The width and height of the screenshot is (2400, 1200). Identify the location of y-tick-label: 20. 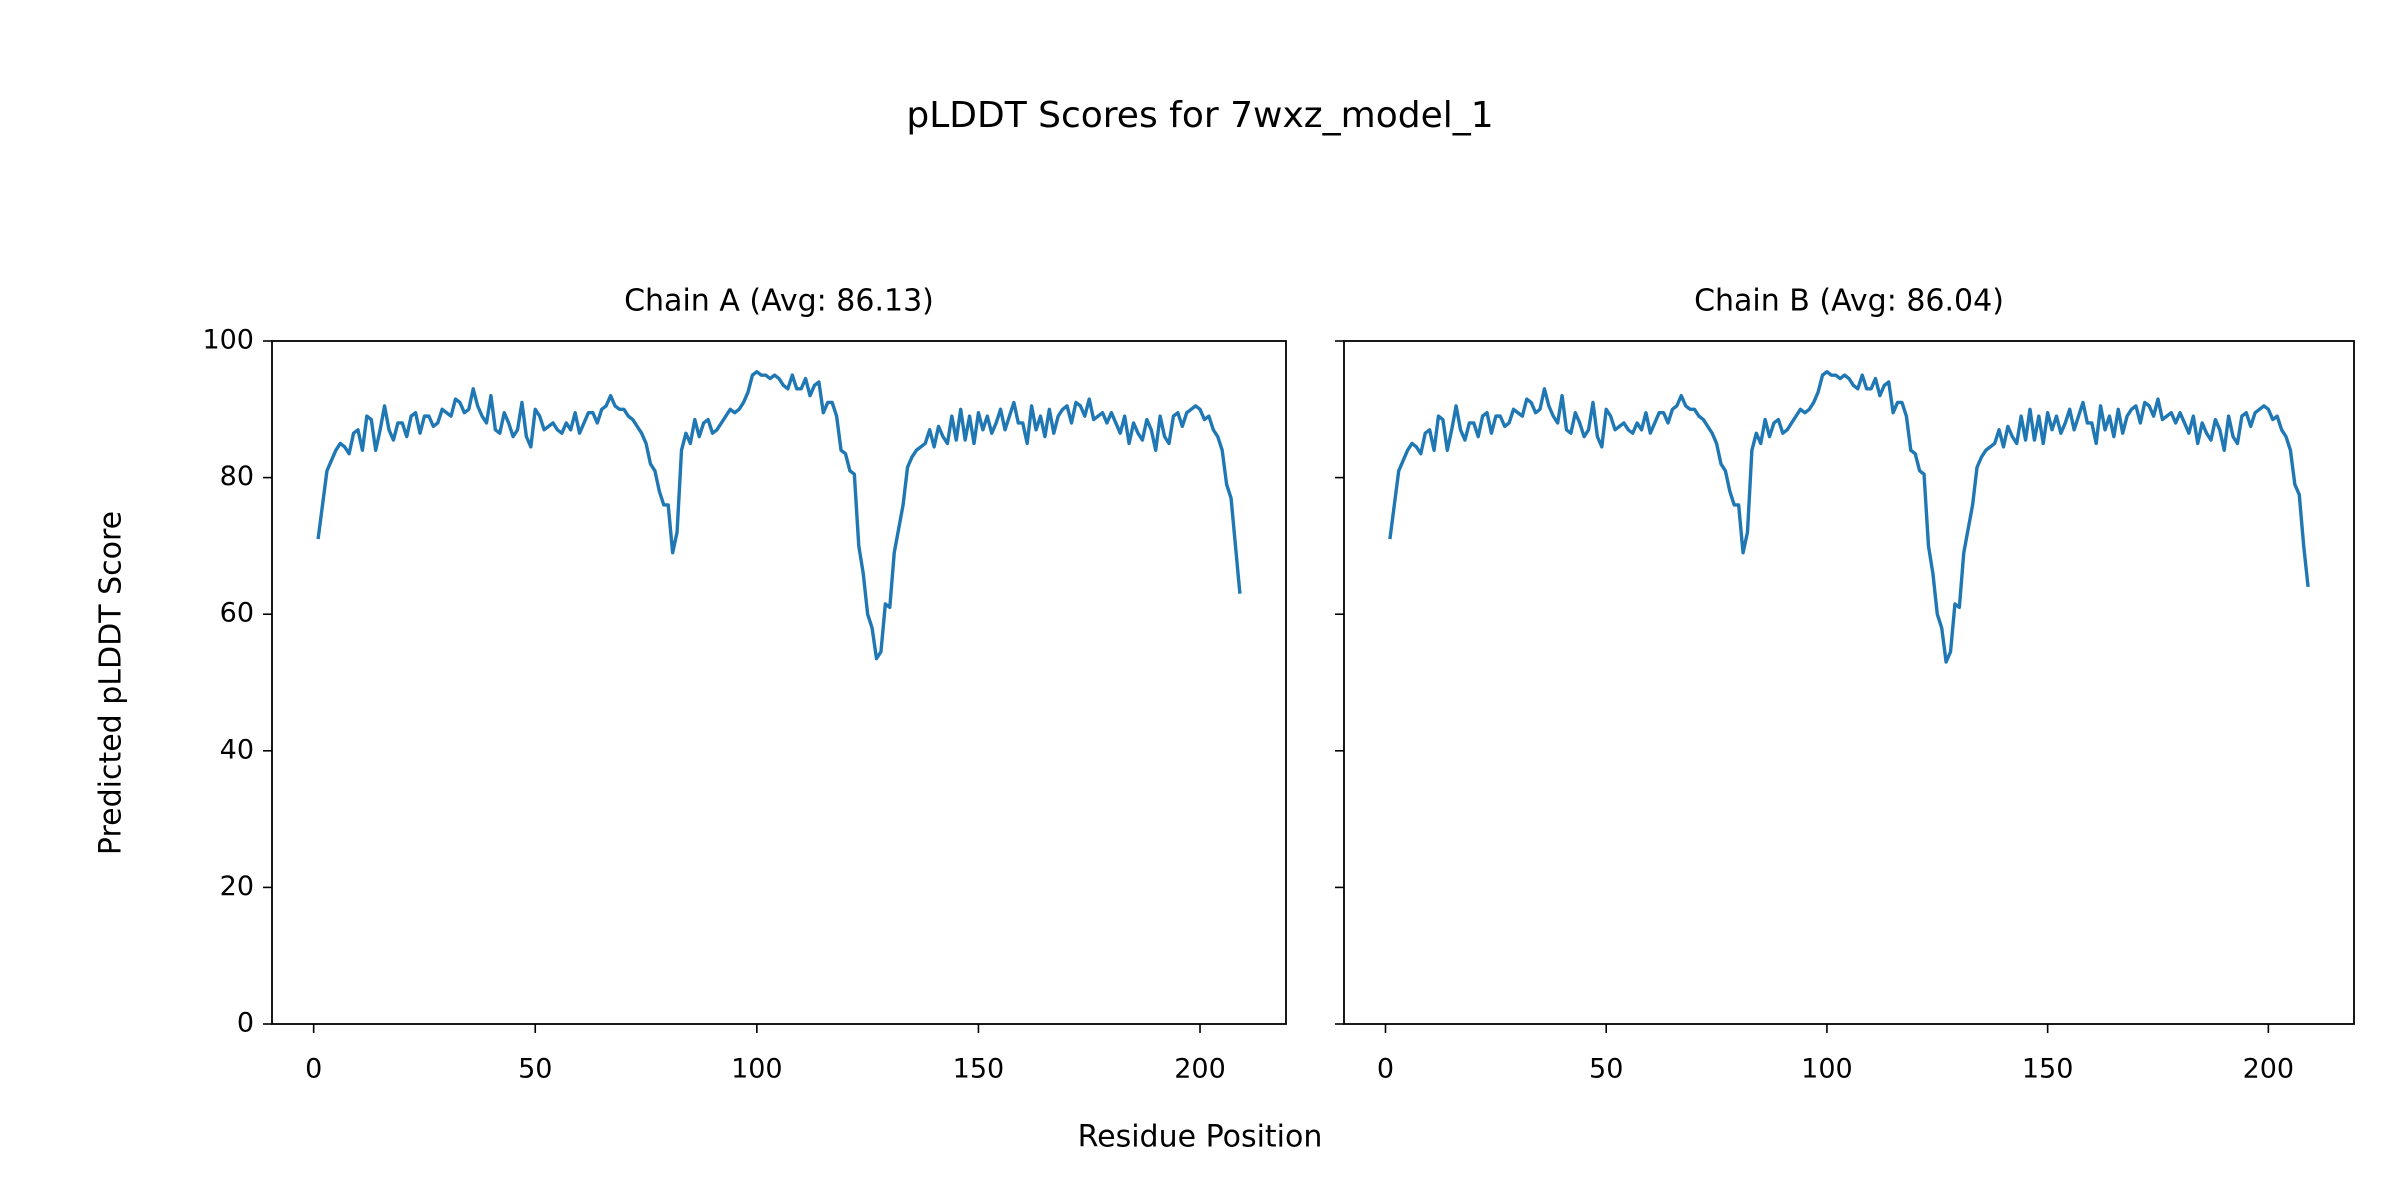
(237, 886).